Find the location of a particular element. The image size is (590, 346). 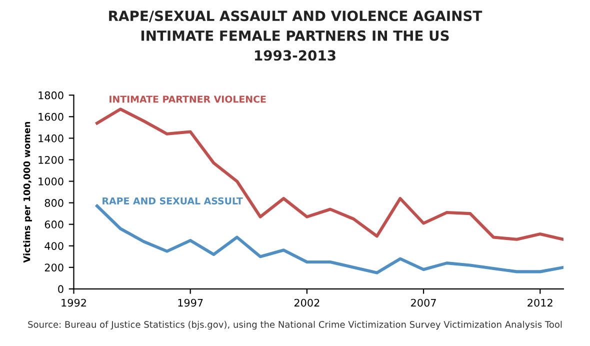

y-tick-label: 1200 is located at coordinates (51, 160).